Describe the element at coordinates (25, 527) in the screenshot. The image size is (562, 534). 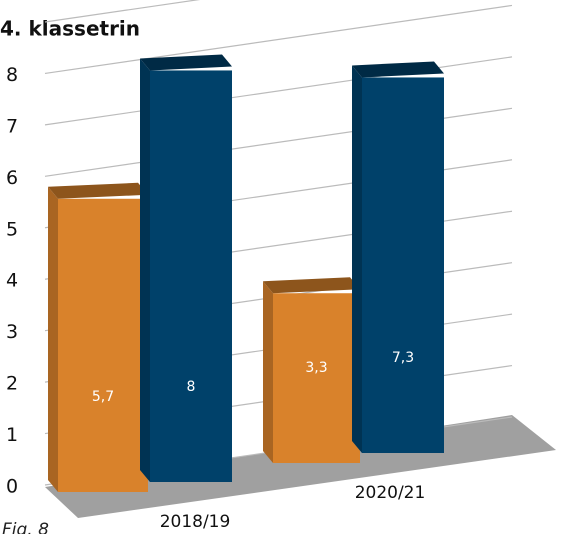
I see `caption: Fig. 8` at that location.